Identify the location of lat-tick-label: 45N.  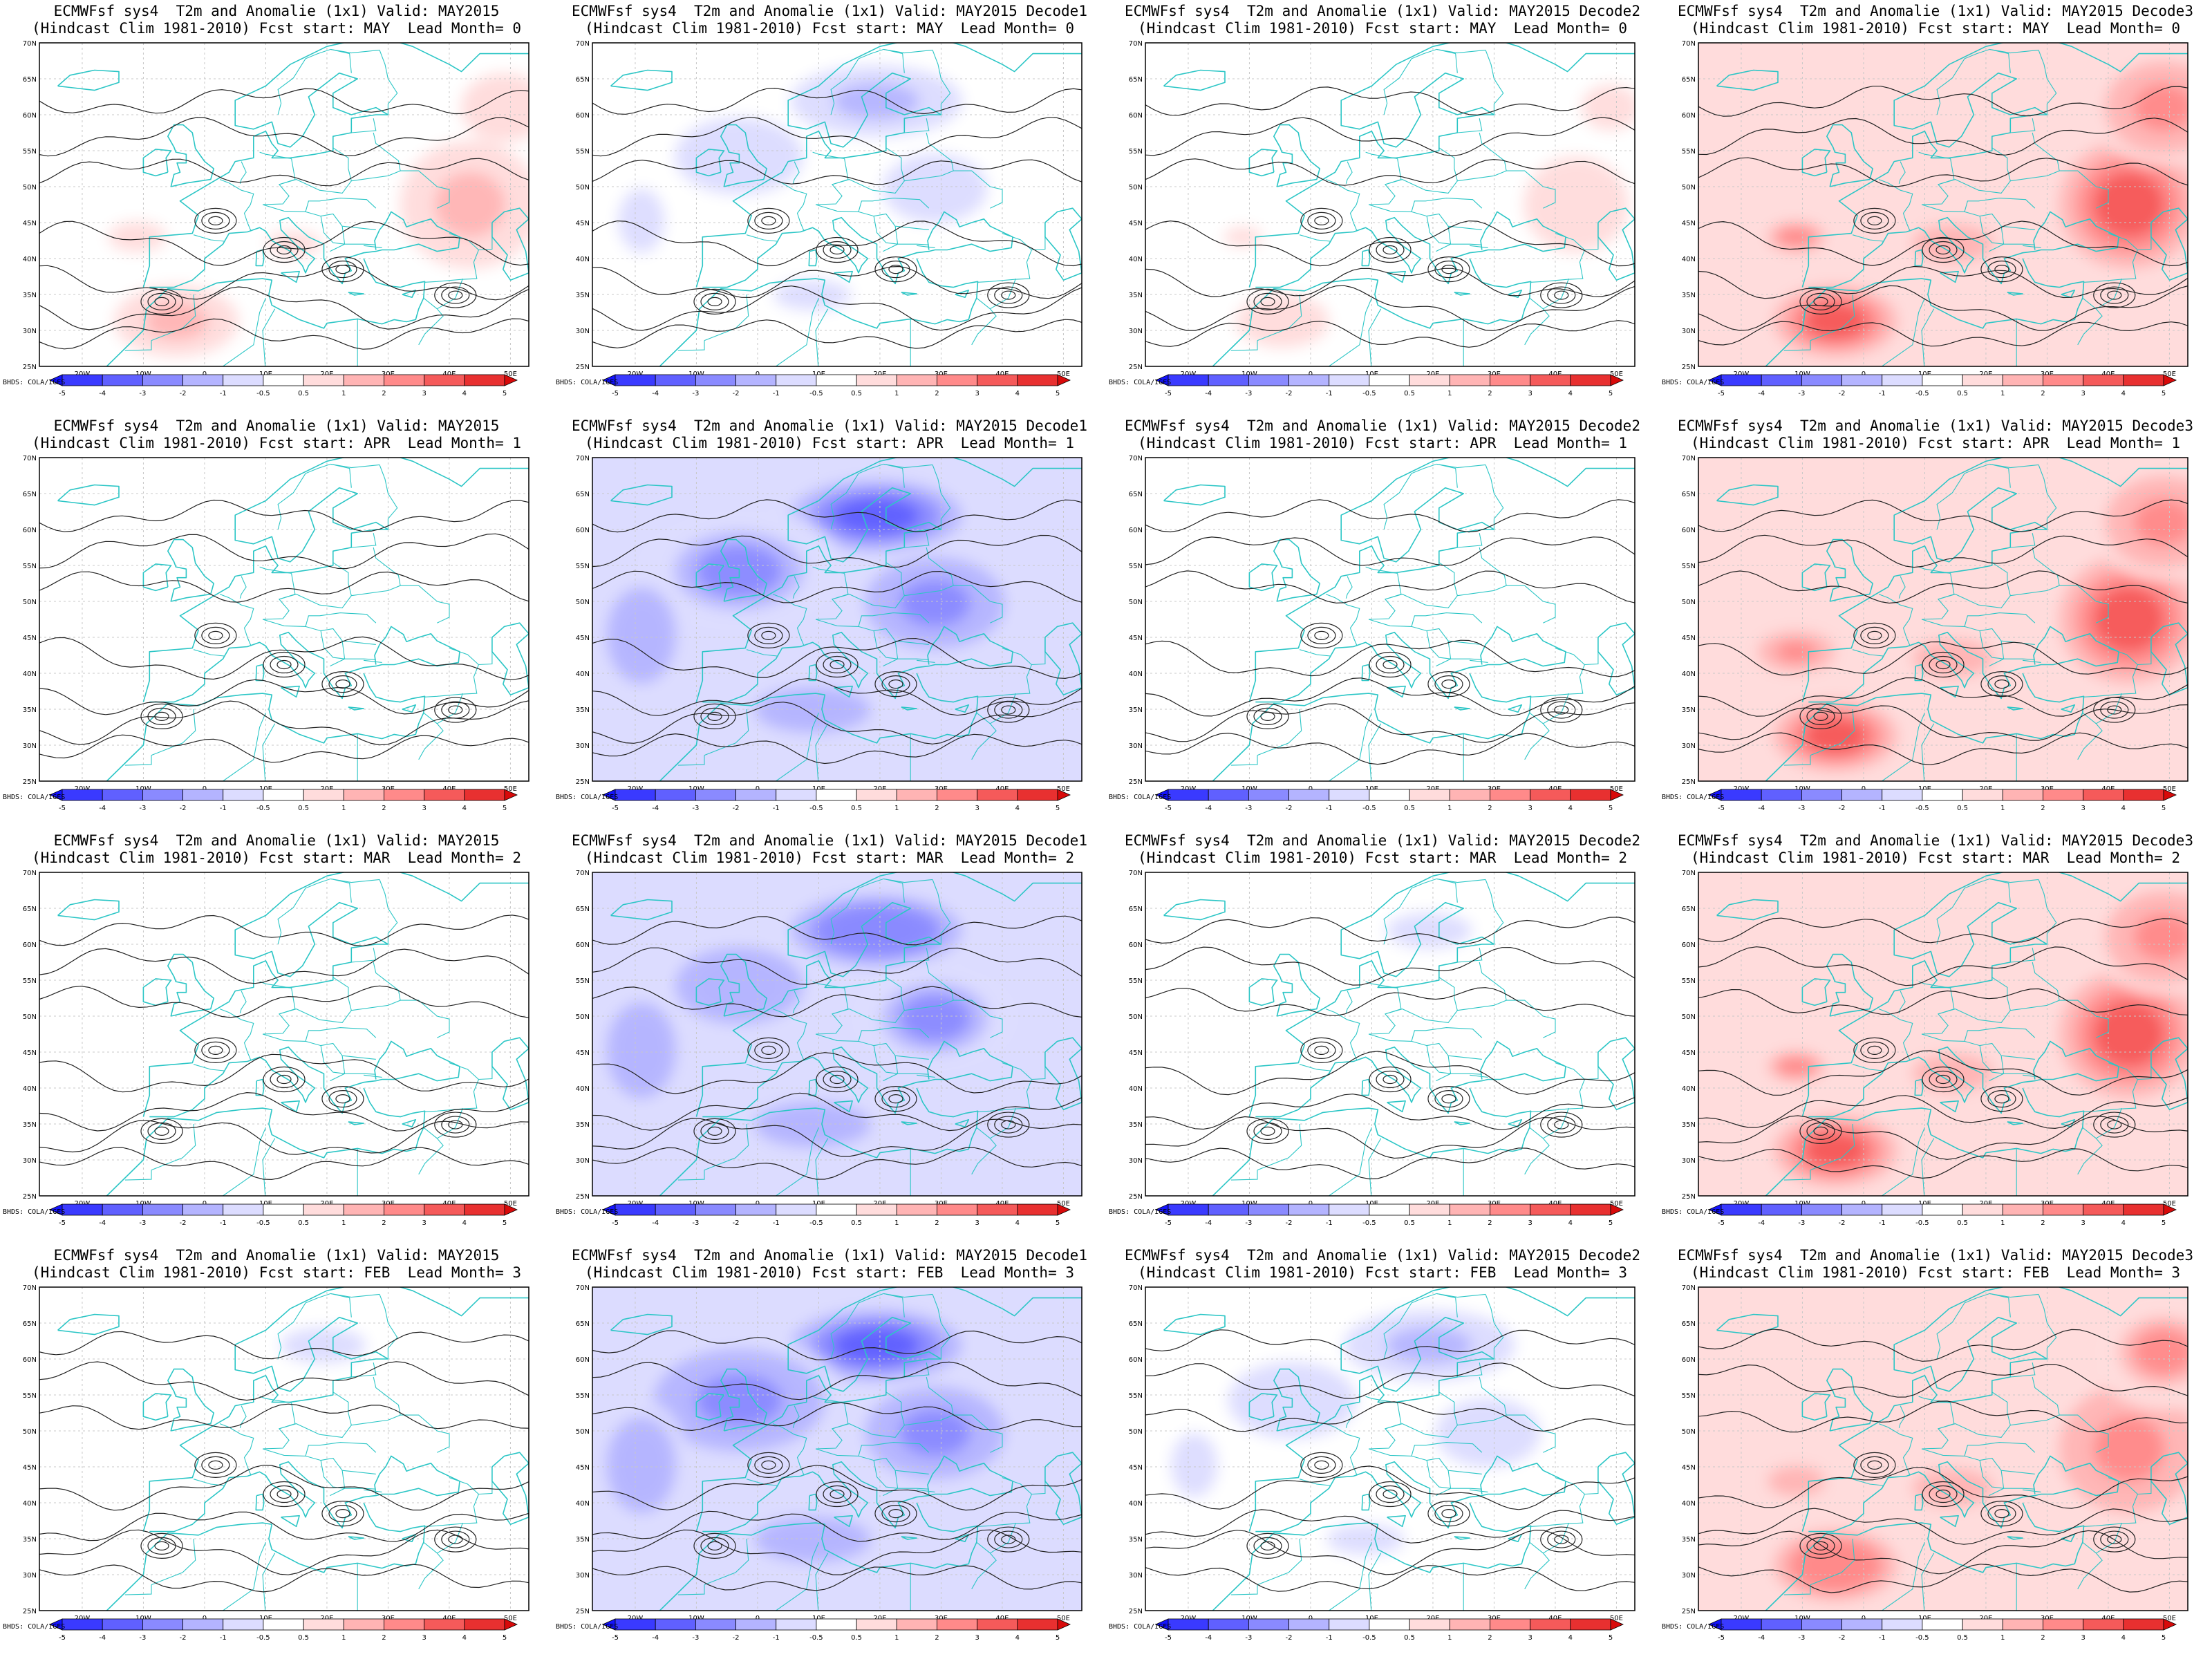
(583, 223).